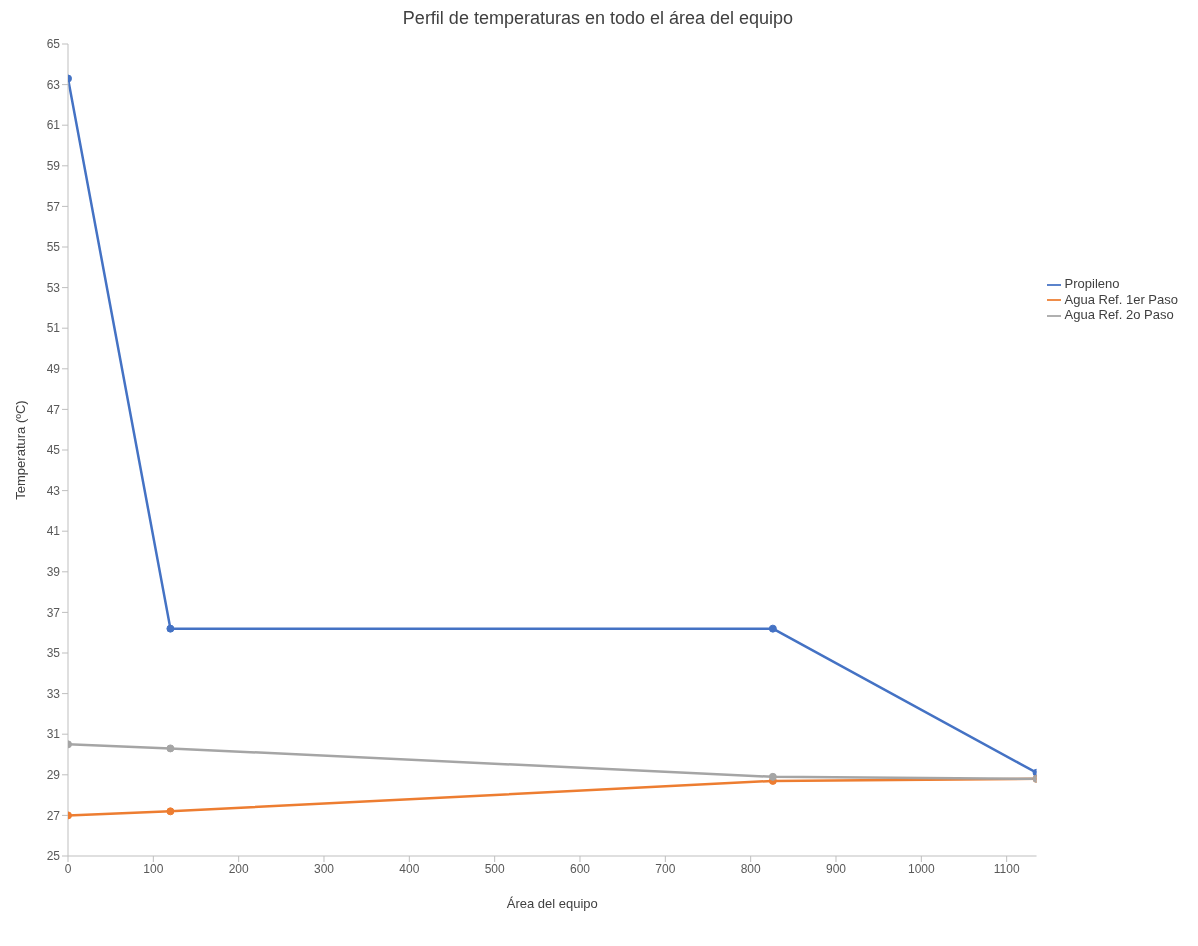 The height and width of the screenshot is (946, 1198). Describe the element at coordinates (324, 868) in the screenshot. I see `x-tick-label: 300` at that location.